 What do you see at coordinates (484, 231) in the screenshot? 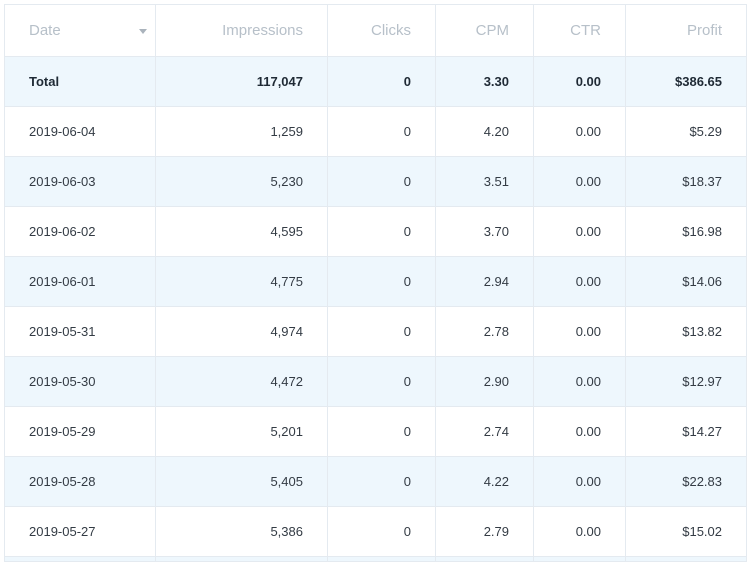
I see `cell-cpm: 3.70` at bounding box center [484, 231].